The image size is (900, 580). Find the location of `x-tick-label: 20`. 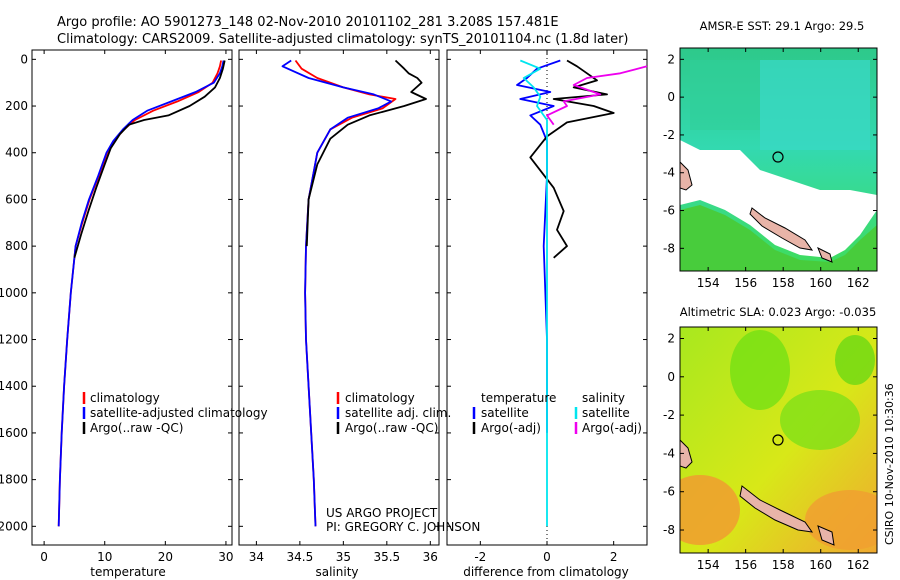

x-tick-label: 20 is located at coordinates (165, 557).